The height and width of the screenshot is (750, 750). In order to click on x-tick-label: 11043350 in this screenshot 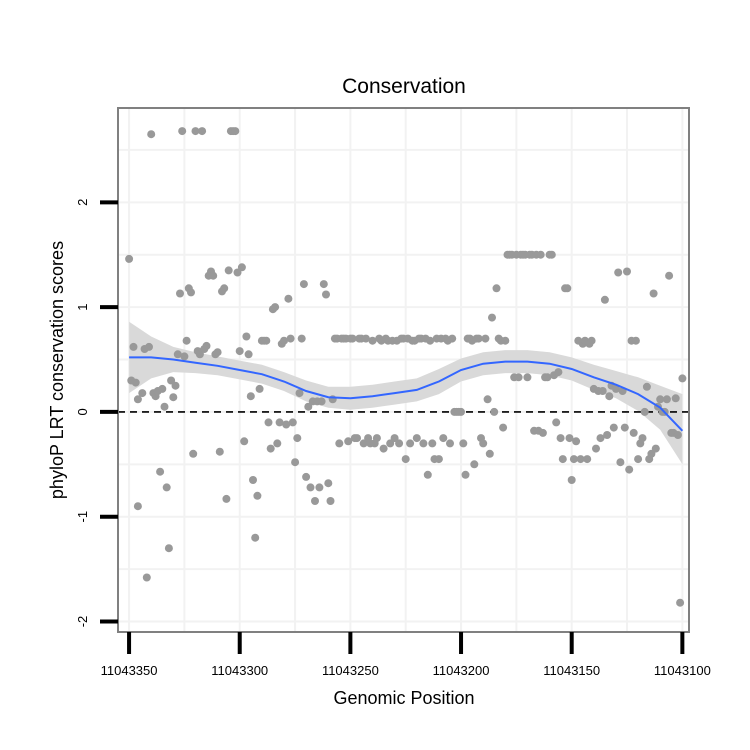, I will do `click(129, 670)`.